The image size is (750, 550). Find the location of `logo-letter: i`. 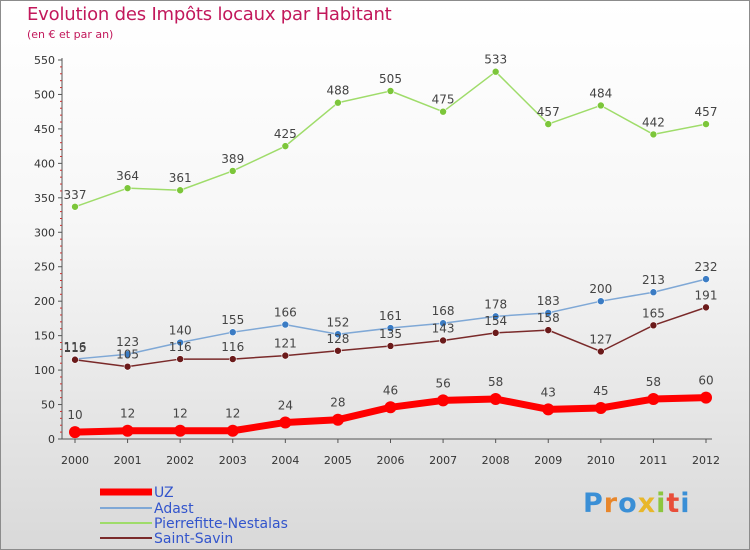

logo-letter: i is located at coordinates (685, 503).